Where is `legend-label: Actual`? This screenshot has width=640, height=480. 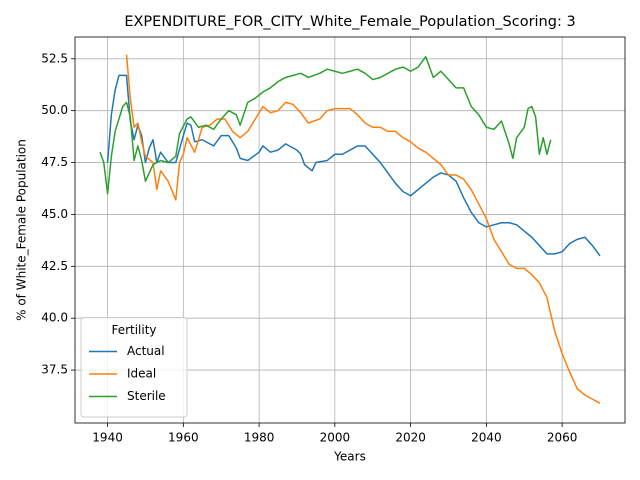
legend-label: Actual is located at coordinates (146, 351).